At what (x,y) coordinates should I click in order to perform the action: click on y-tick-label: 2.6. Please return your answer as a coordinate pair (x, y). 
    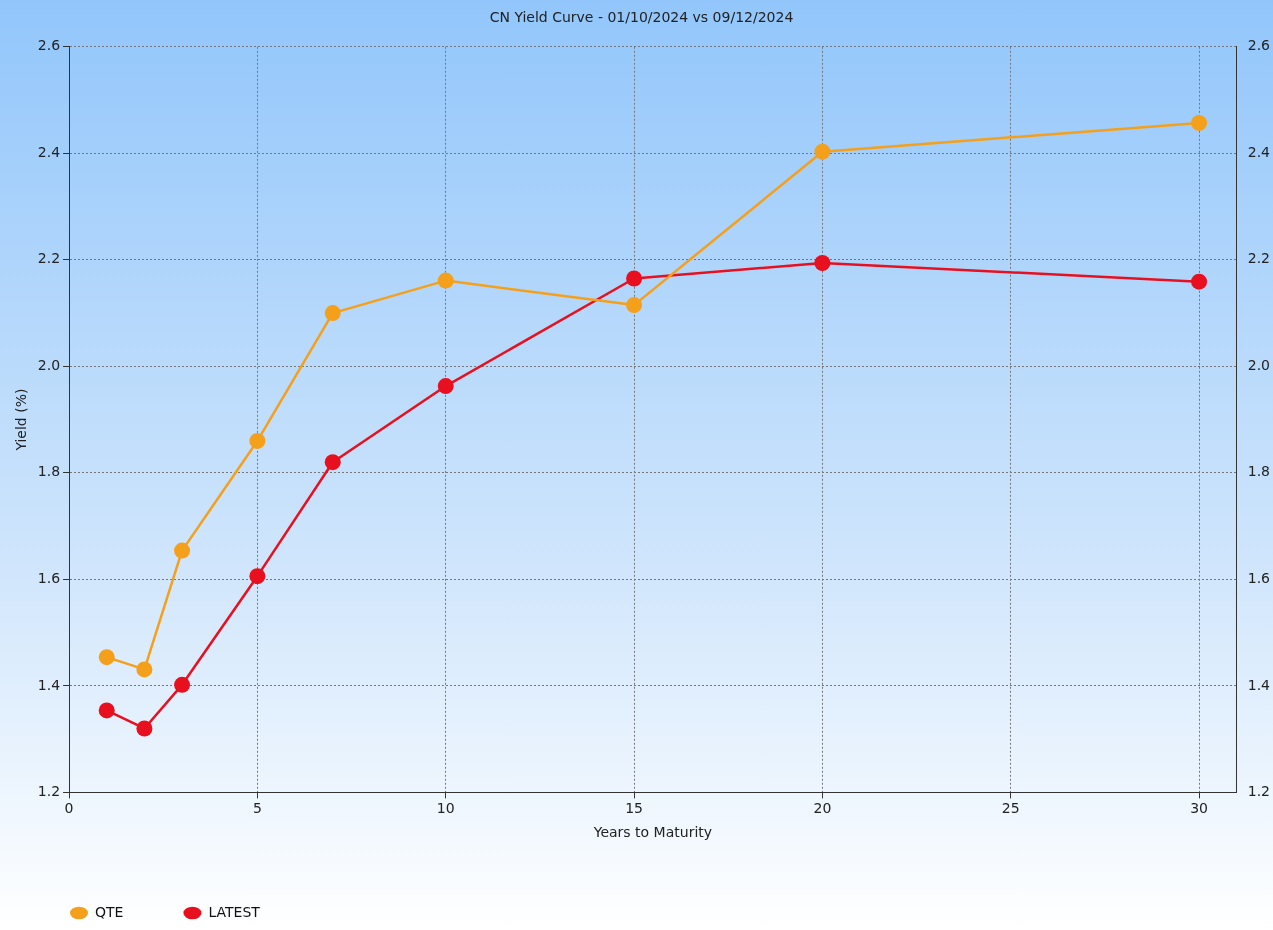
    Looking at the image, I should click on (49, 45).